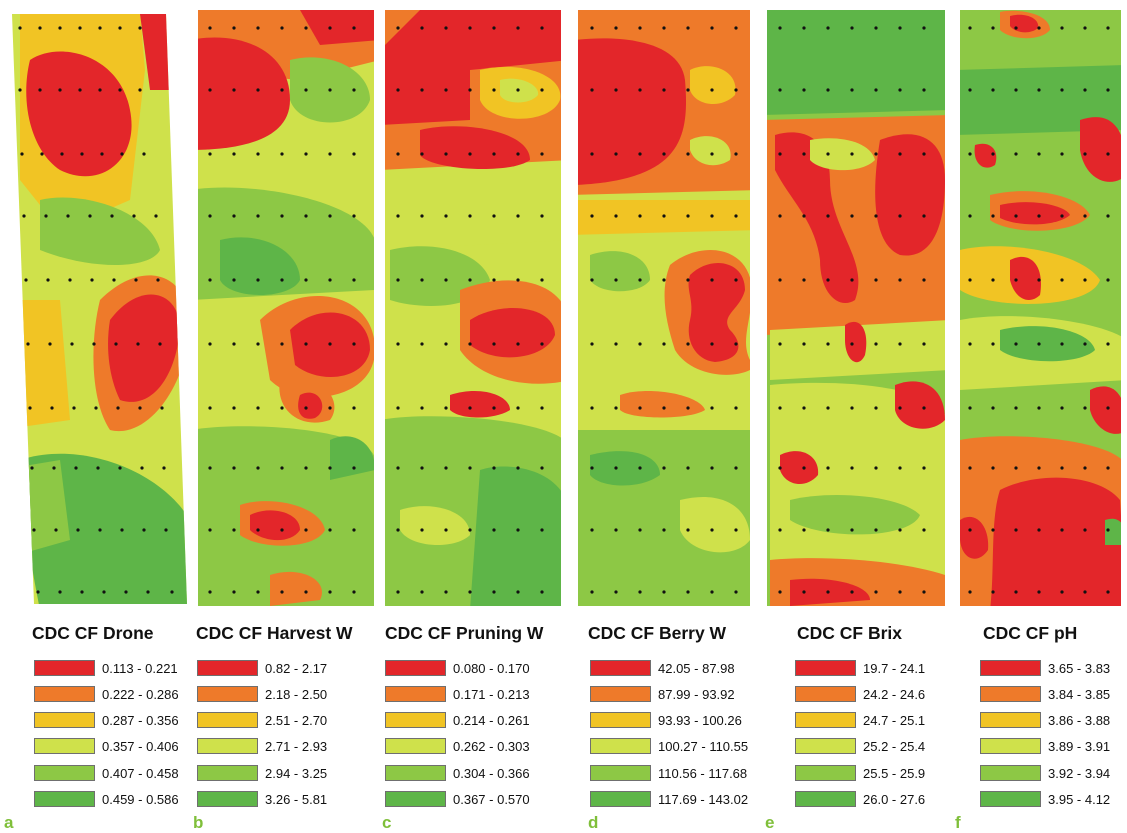 This screenshot has height=833, width=1127. Describe the element at coordinates (491, 773) in the screenshot. I see `legend-range-label: 0.304 - 0.366` at that location.